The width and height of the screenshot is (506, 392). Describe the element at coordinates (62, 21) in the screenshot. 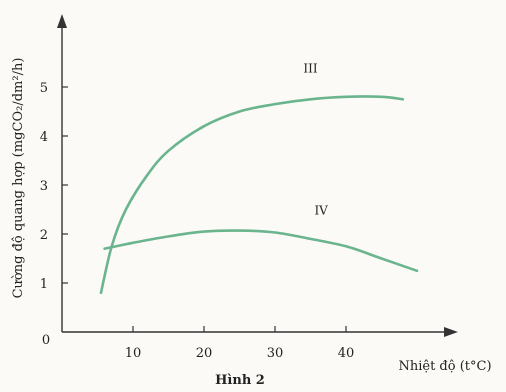

I see `y-axis-arrow` at that location.